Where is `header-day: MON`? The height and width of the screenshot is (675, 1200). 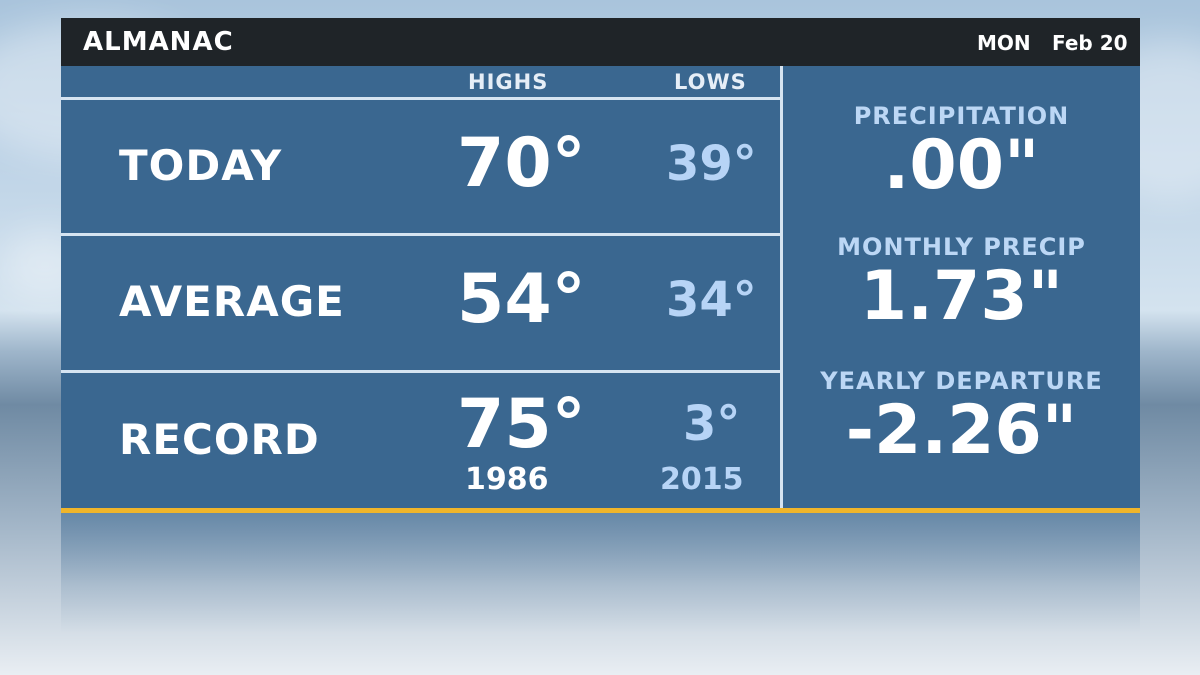
header-day: MON is located at coordinates (1004, 43).